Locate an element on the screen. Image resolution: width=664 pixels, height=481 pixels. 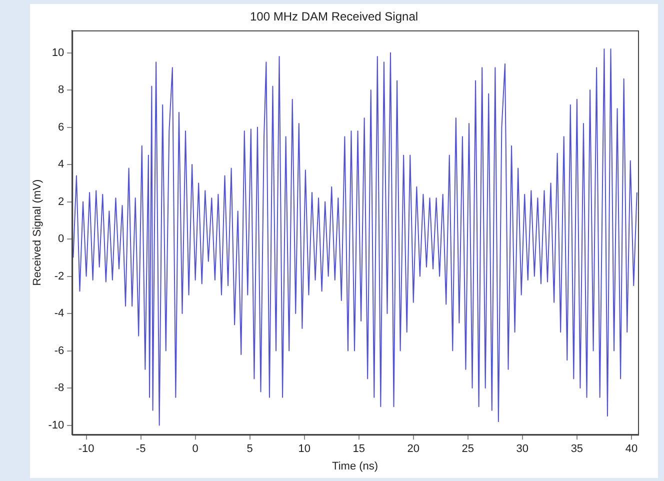
y-tick-label: 0 is located at coordinates (61, 239).